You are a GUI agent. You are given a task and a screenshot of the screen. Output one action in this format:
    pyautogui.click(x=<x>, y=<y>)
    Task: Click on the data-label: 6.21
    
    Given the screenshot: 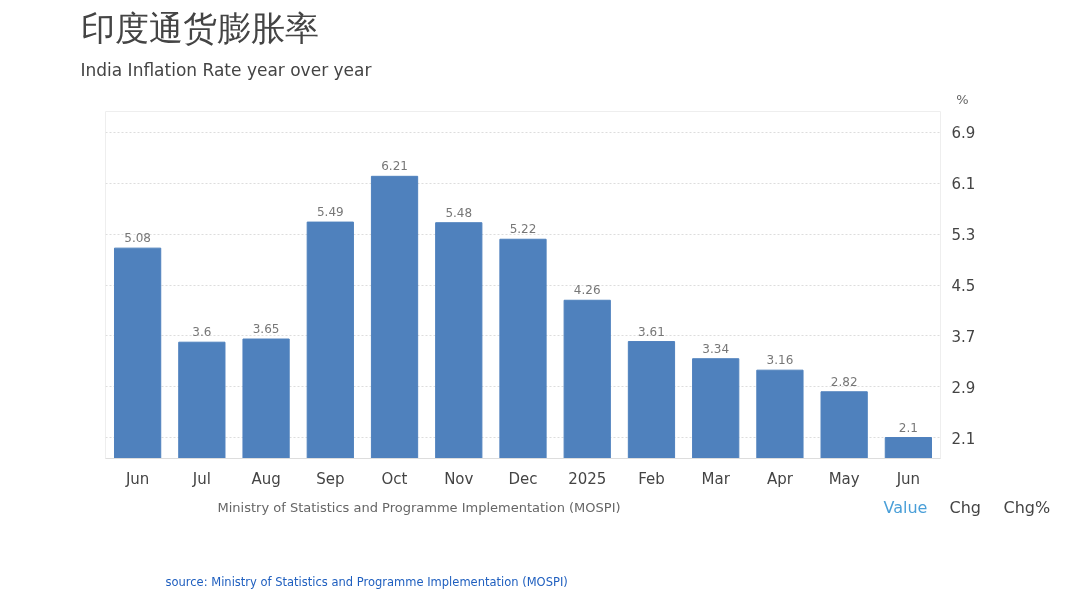 What is the action you would take?
    pyautogui.click(x=394, y=166)
    